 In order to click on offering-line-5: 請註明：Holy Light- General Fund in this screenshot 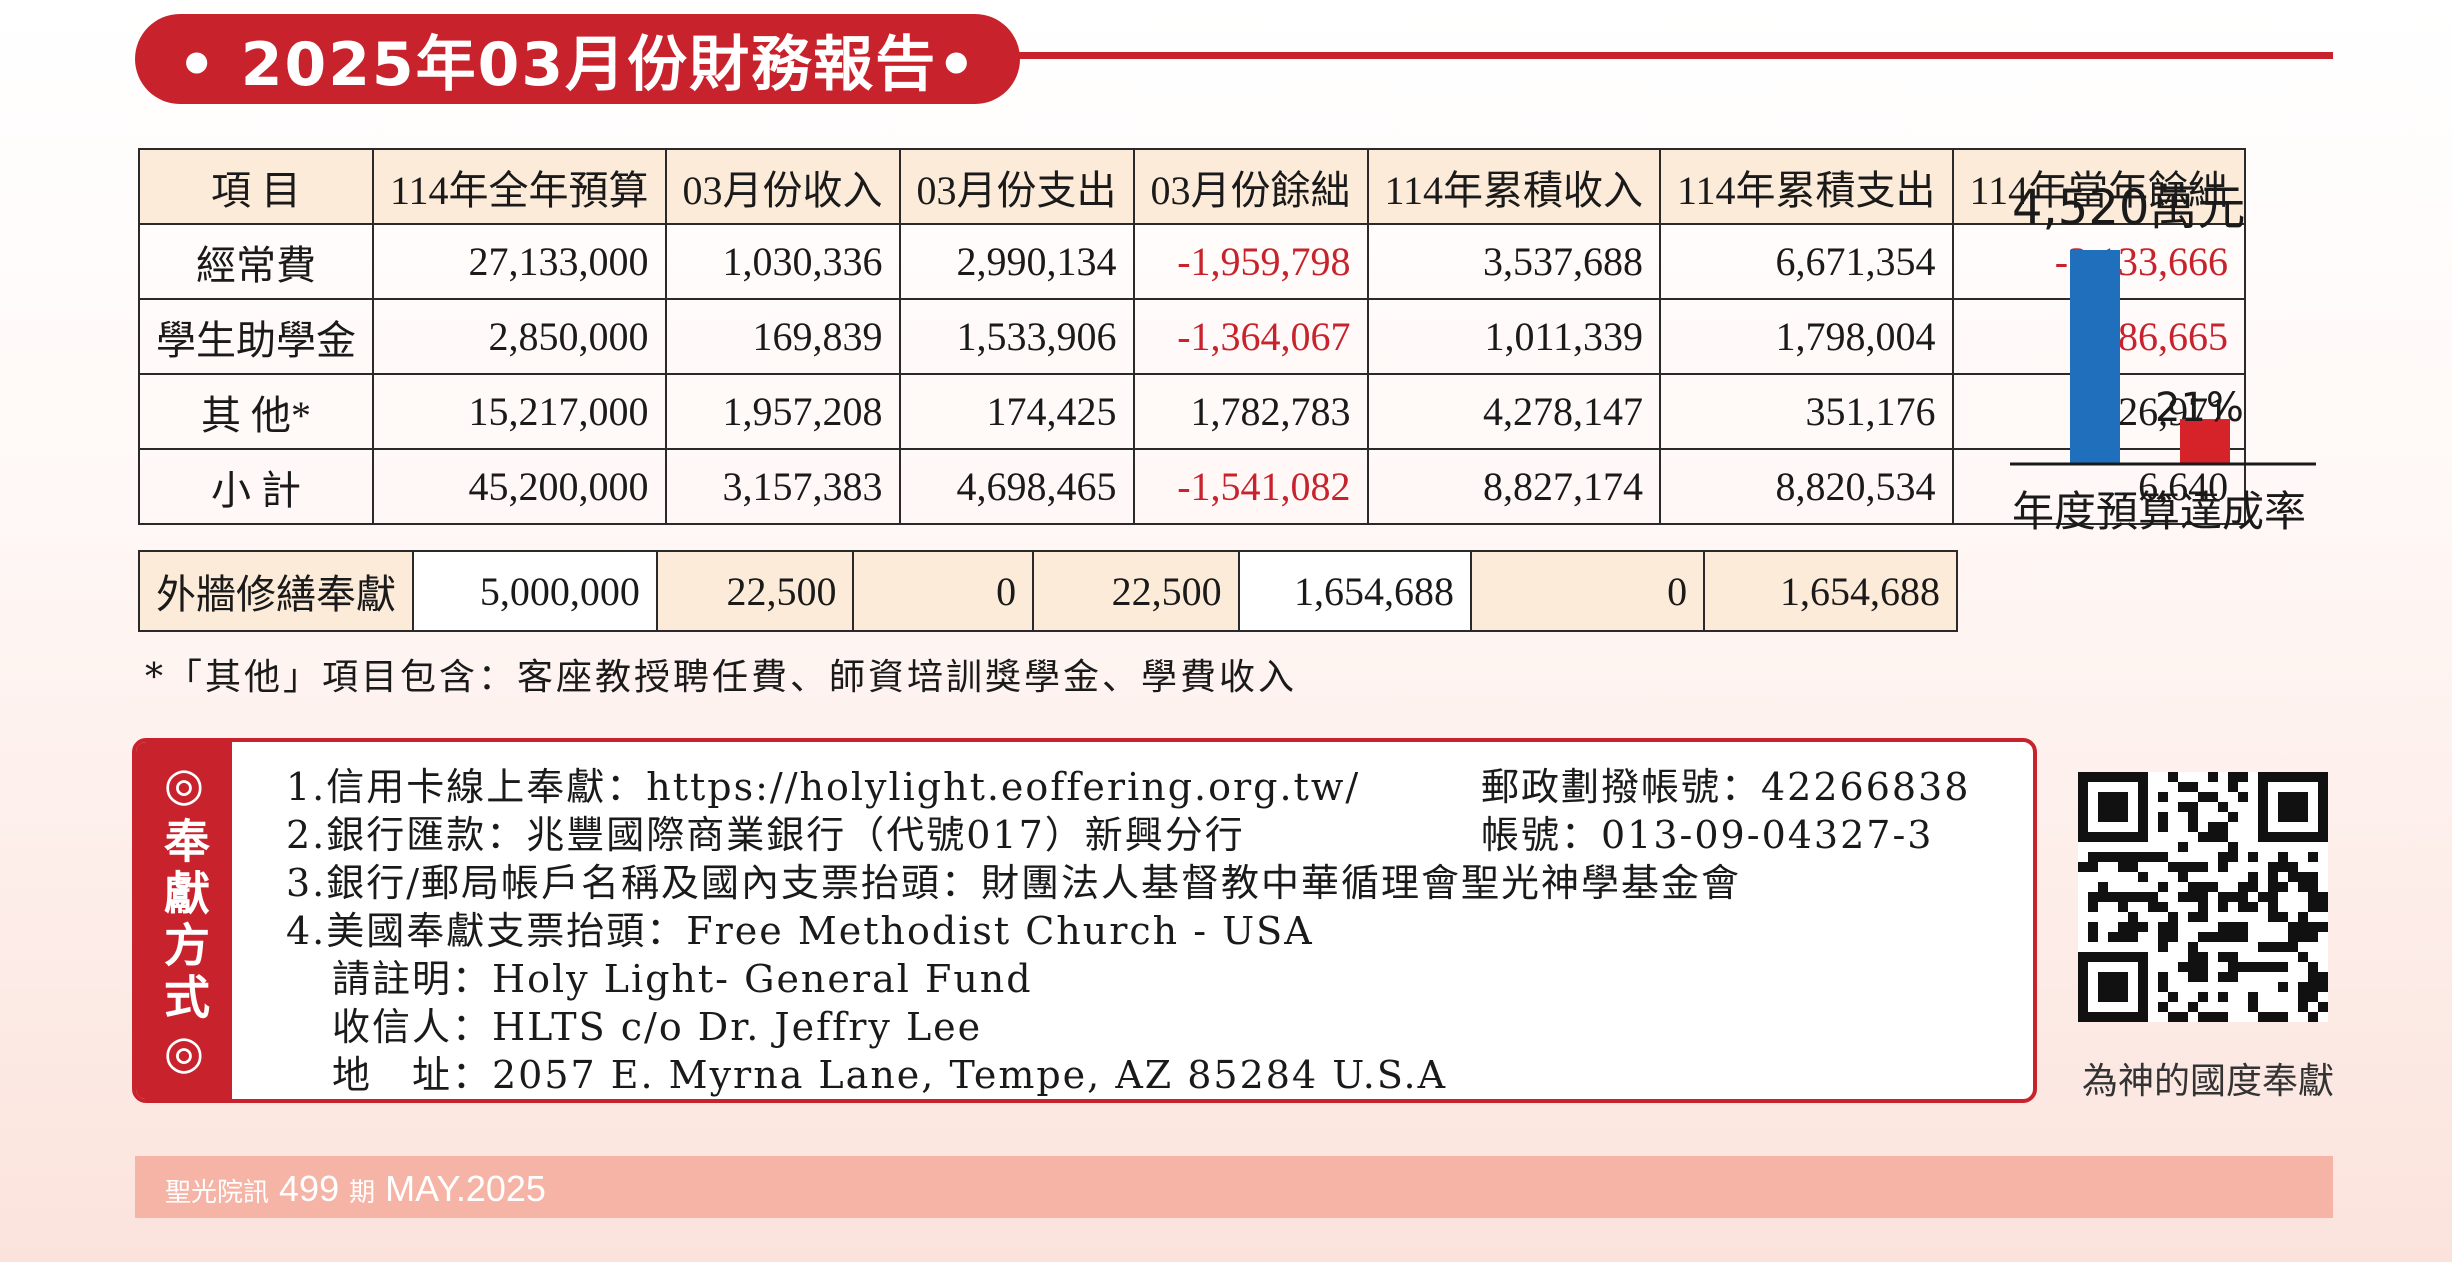, I will do `click(682, 979)`.